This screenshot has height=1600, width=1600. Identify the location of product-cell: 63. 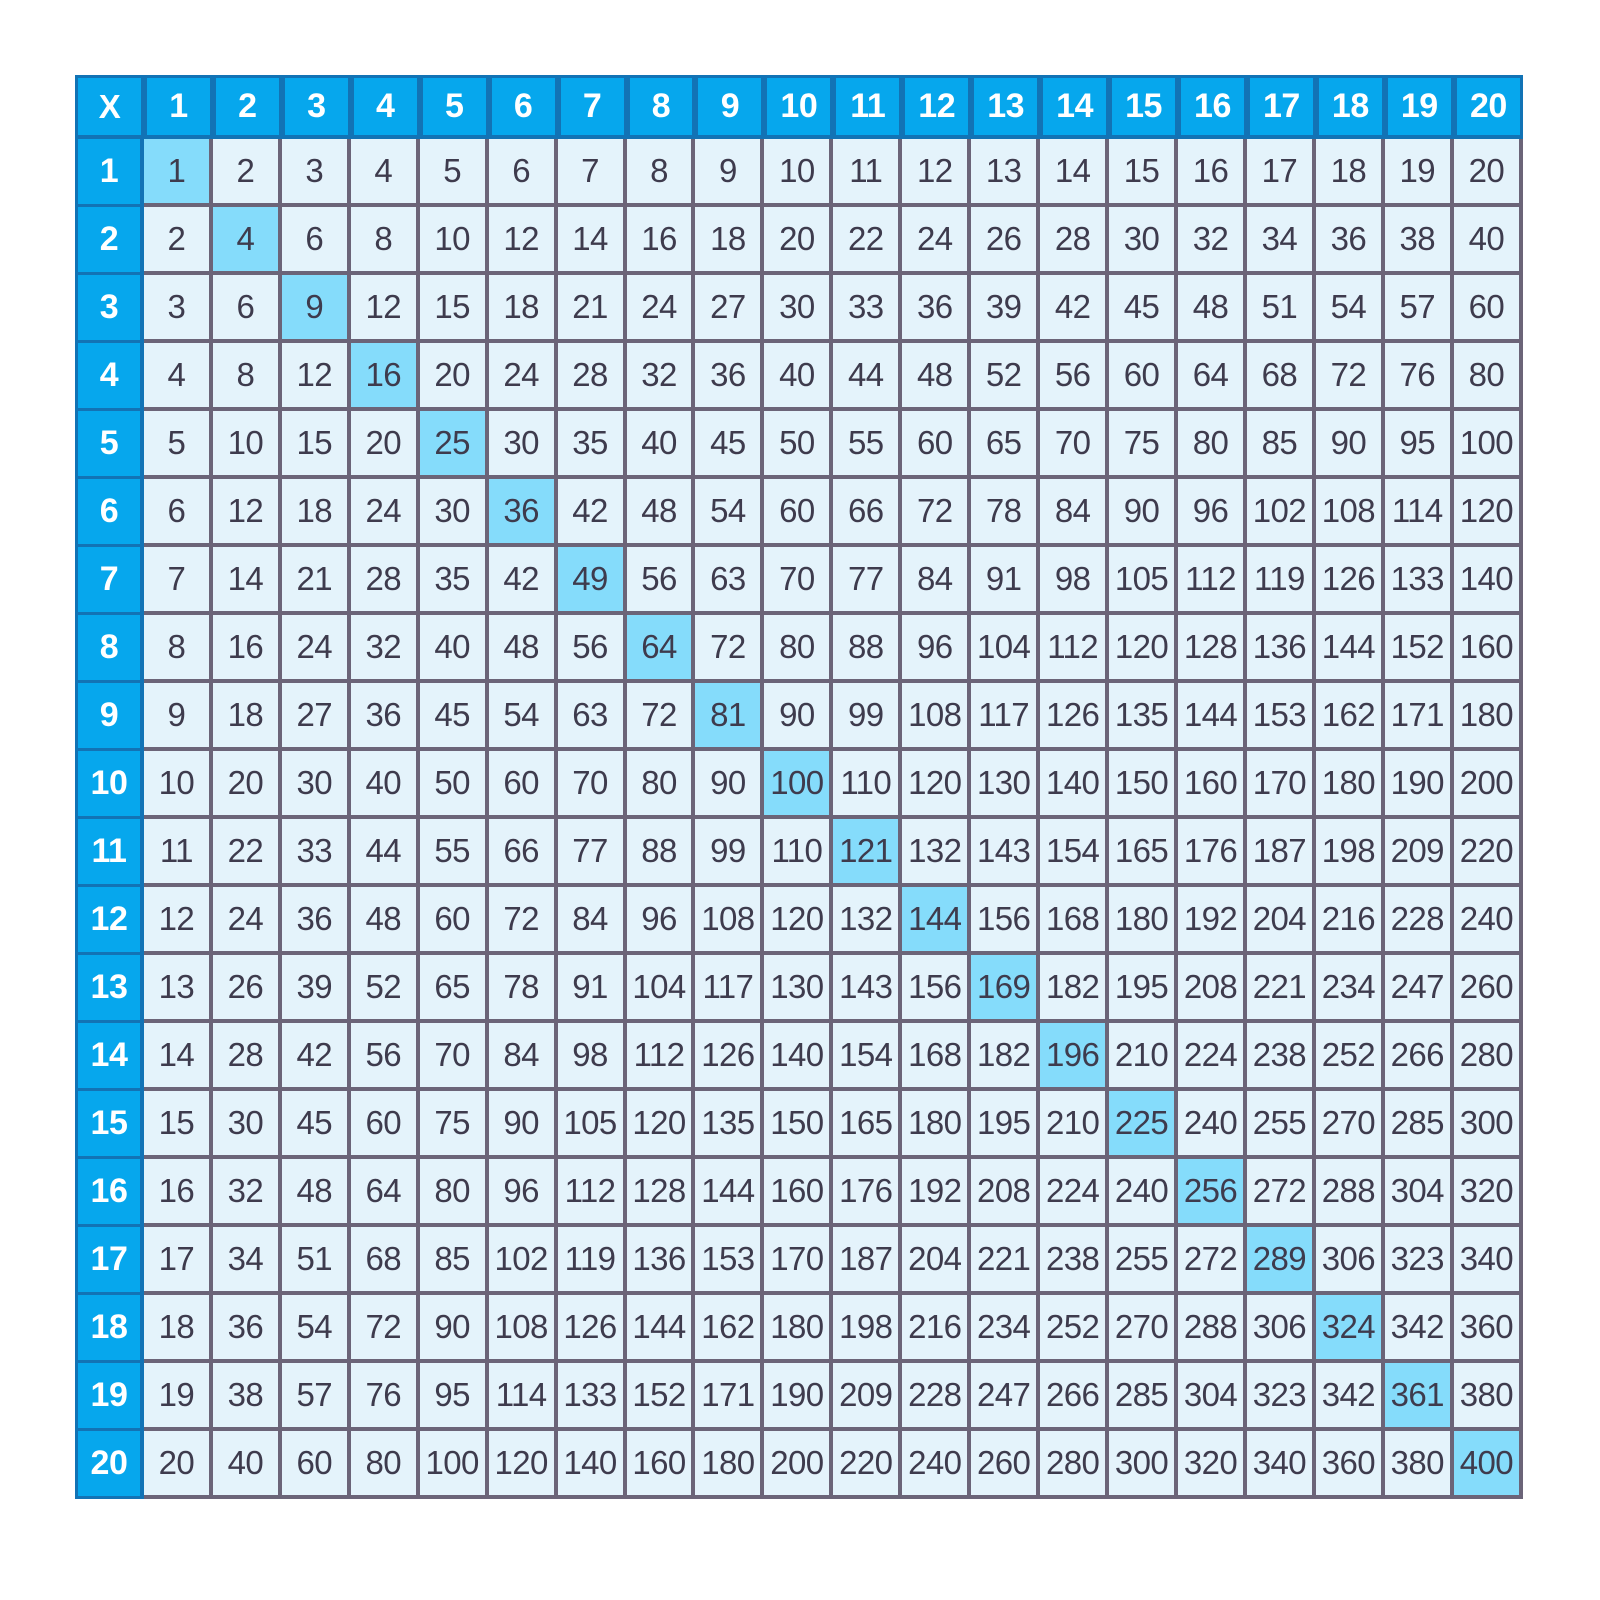
(592, 717).